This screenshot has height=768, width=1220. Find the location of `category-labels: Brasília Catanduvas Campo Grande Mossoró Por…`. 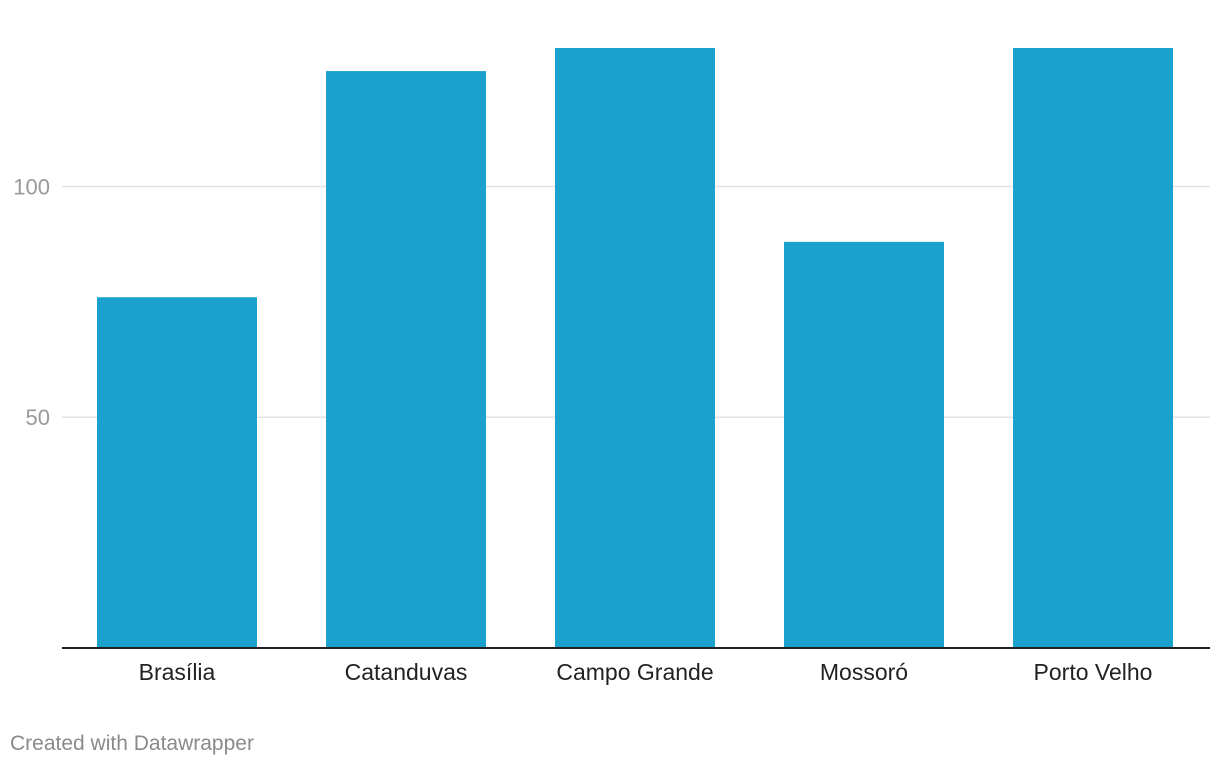

category-labels: Brasília Catanduvas Campo Grande Mossoró Por… is located at coordinates (646, 672).